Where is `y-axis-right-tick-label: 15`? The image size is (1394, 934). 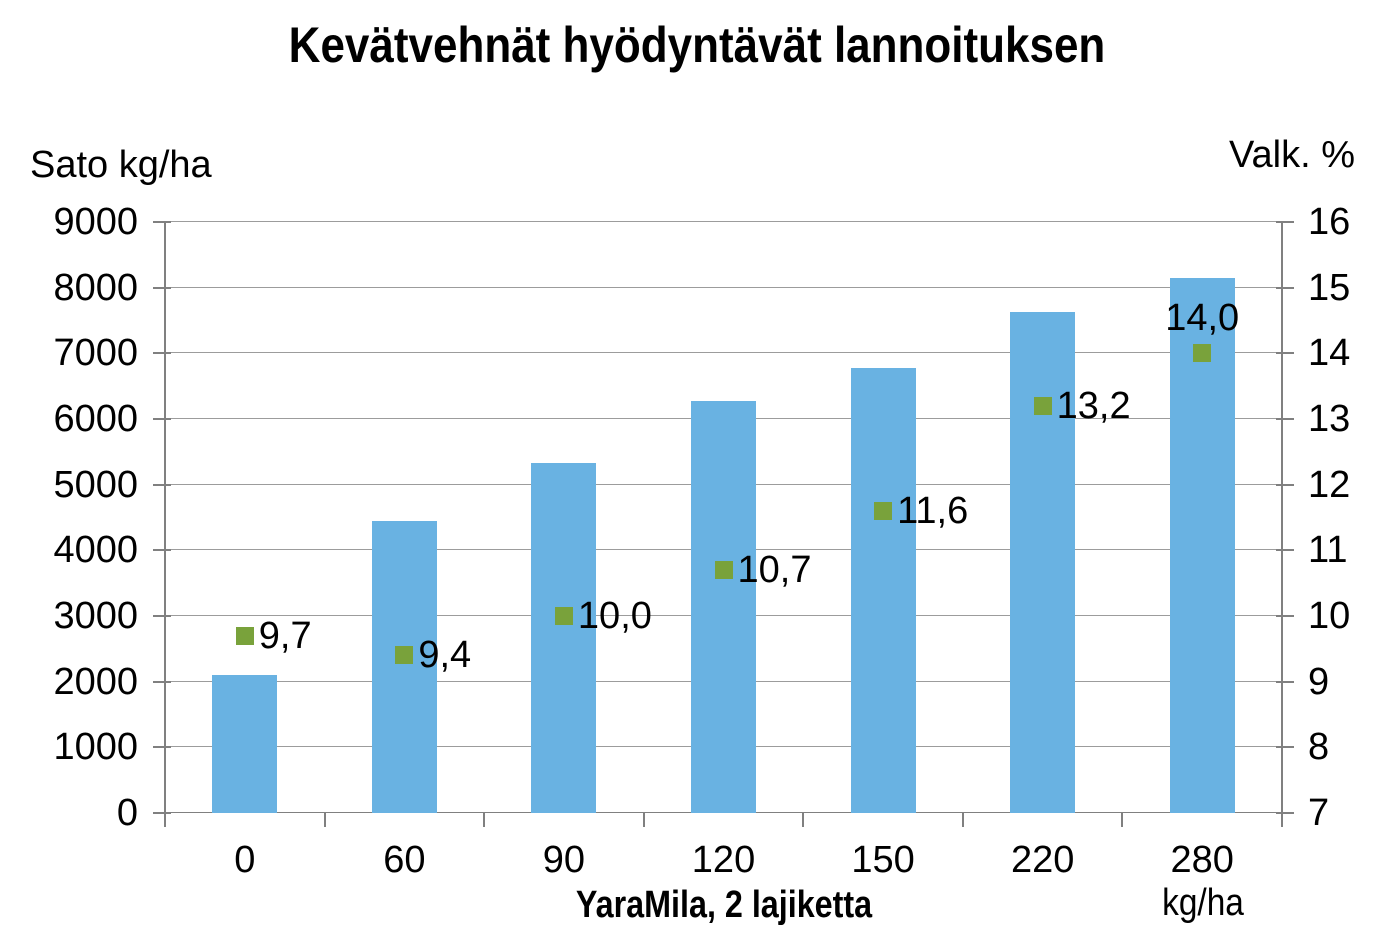 y-axis-right-tick-label: 15 is located at coordinates (1329, 287).